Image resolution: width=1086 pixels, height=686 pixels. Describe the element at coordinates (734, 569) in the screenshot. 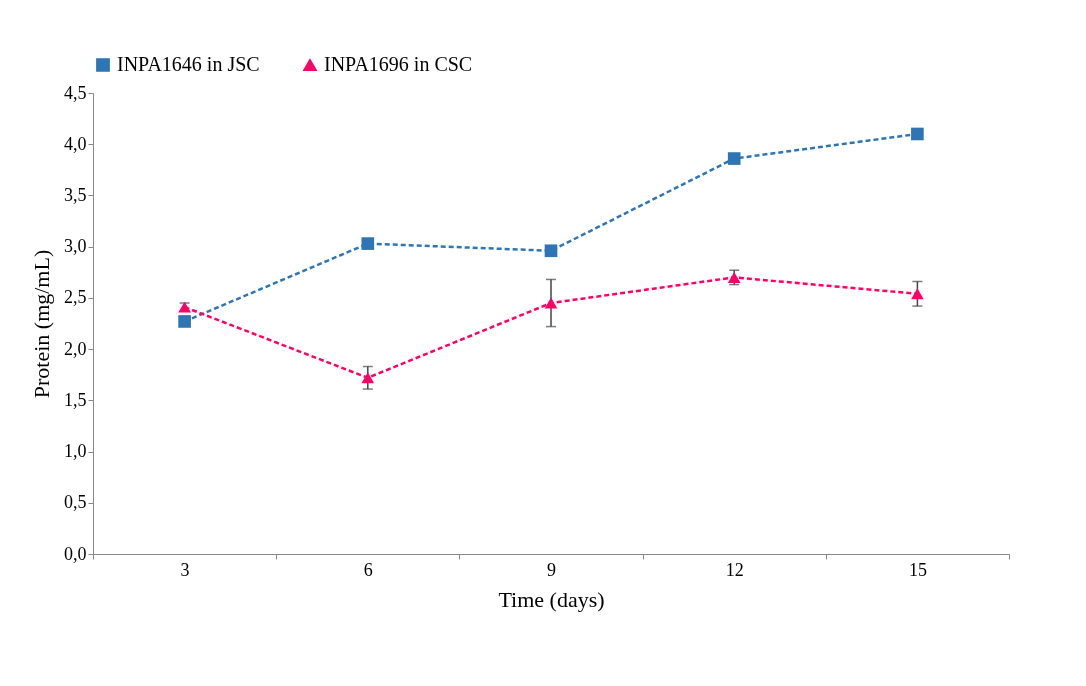

I see `x-tick-label: 12` at that location.